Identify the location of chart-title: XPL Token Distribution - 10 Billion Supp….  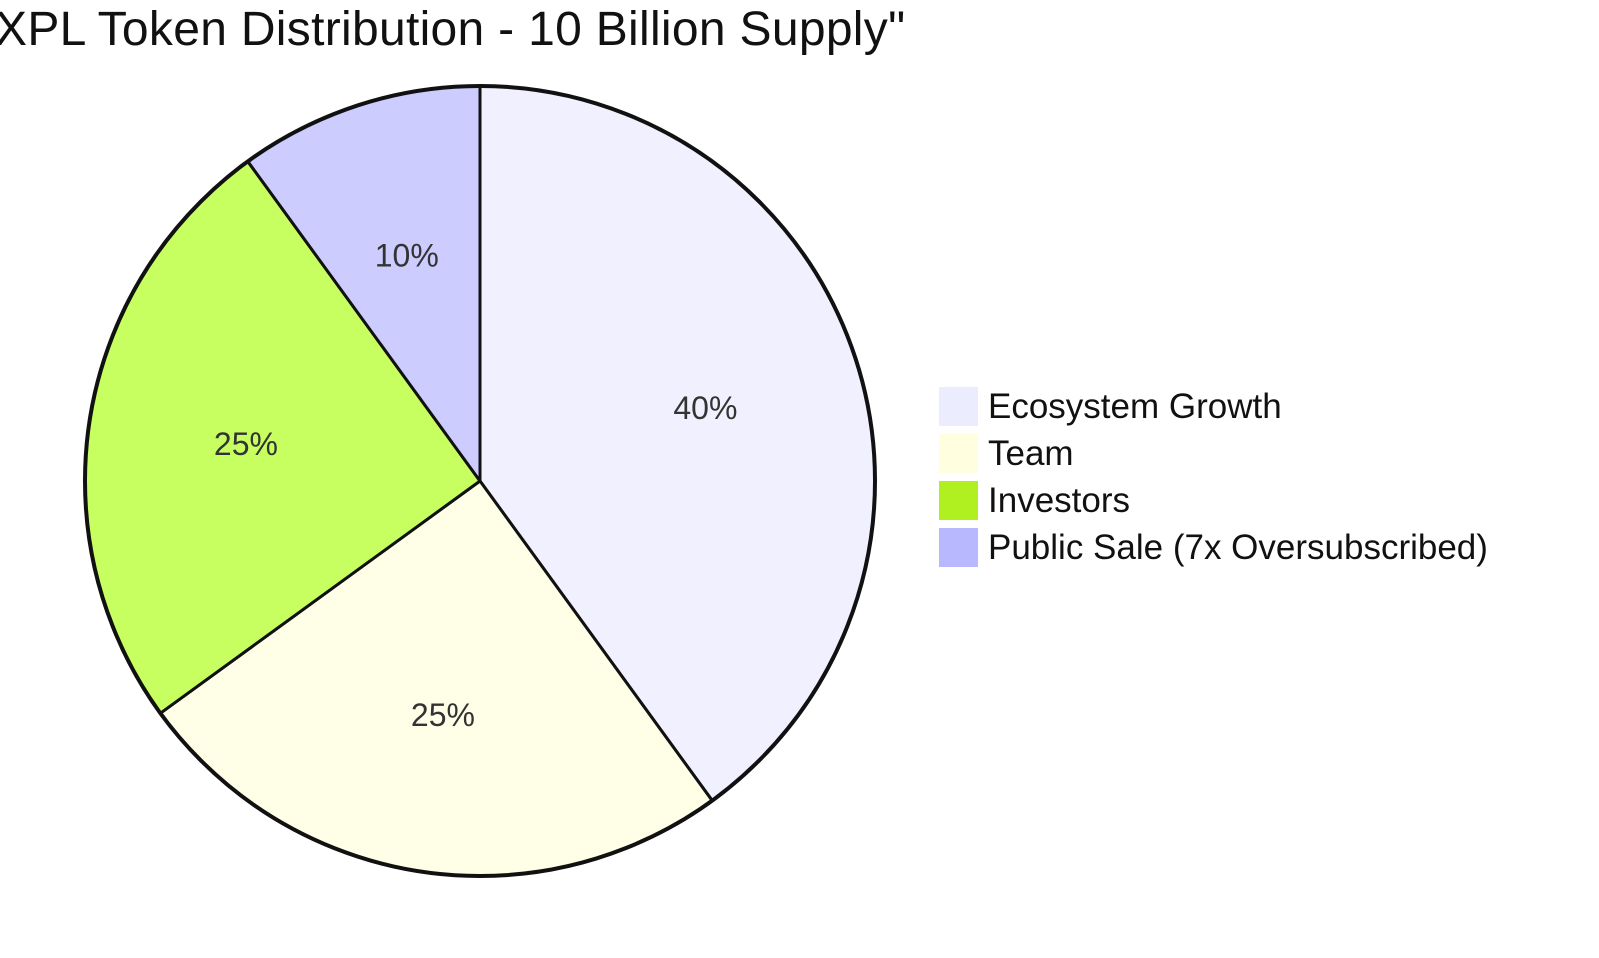
(453, 29).